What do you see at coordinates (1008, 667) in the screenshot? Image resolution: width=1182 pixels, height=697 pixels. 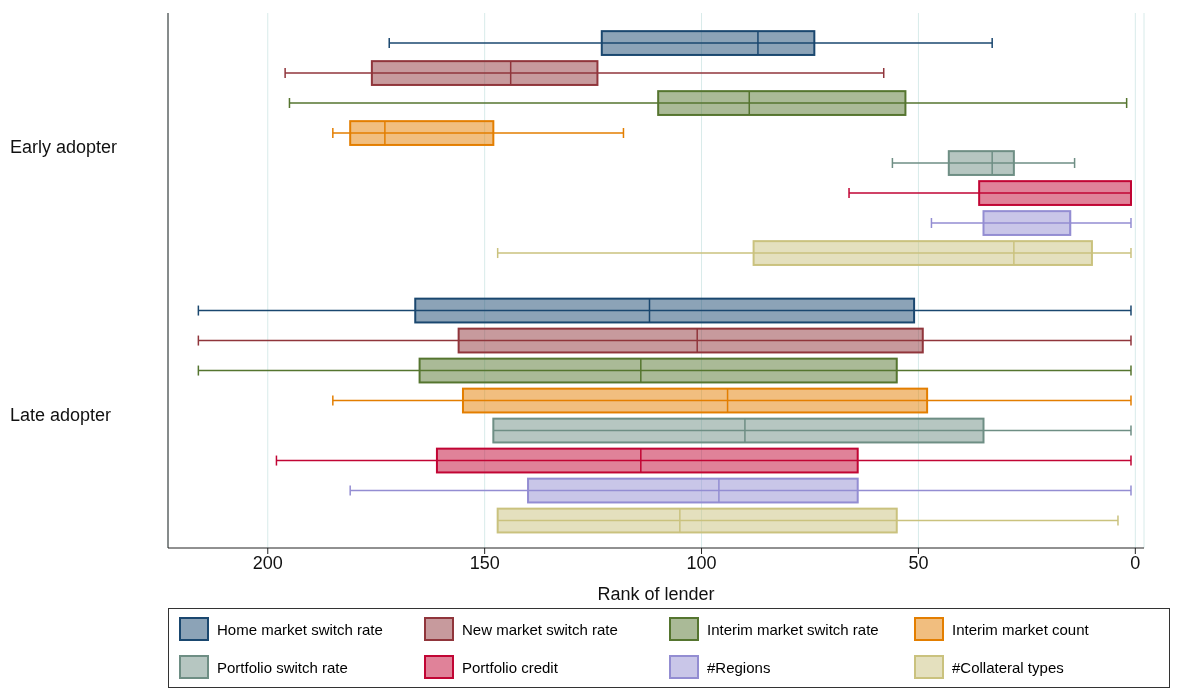 I see `legend-label: #Collateral types` at bounding box center [1008, 667].